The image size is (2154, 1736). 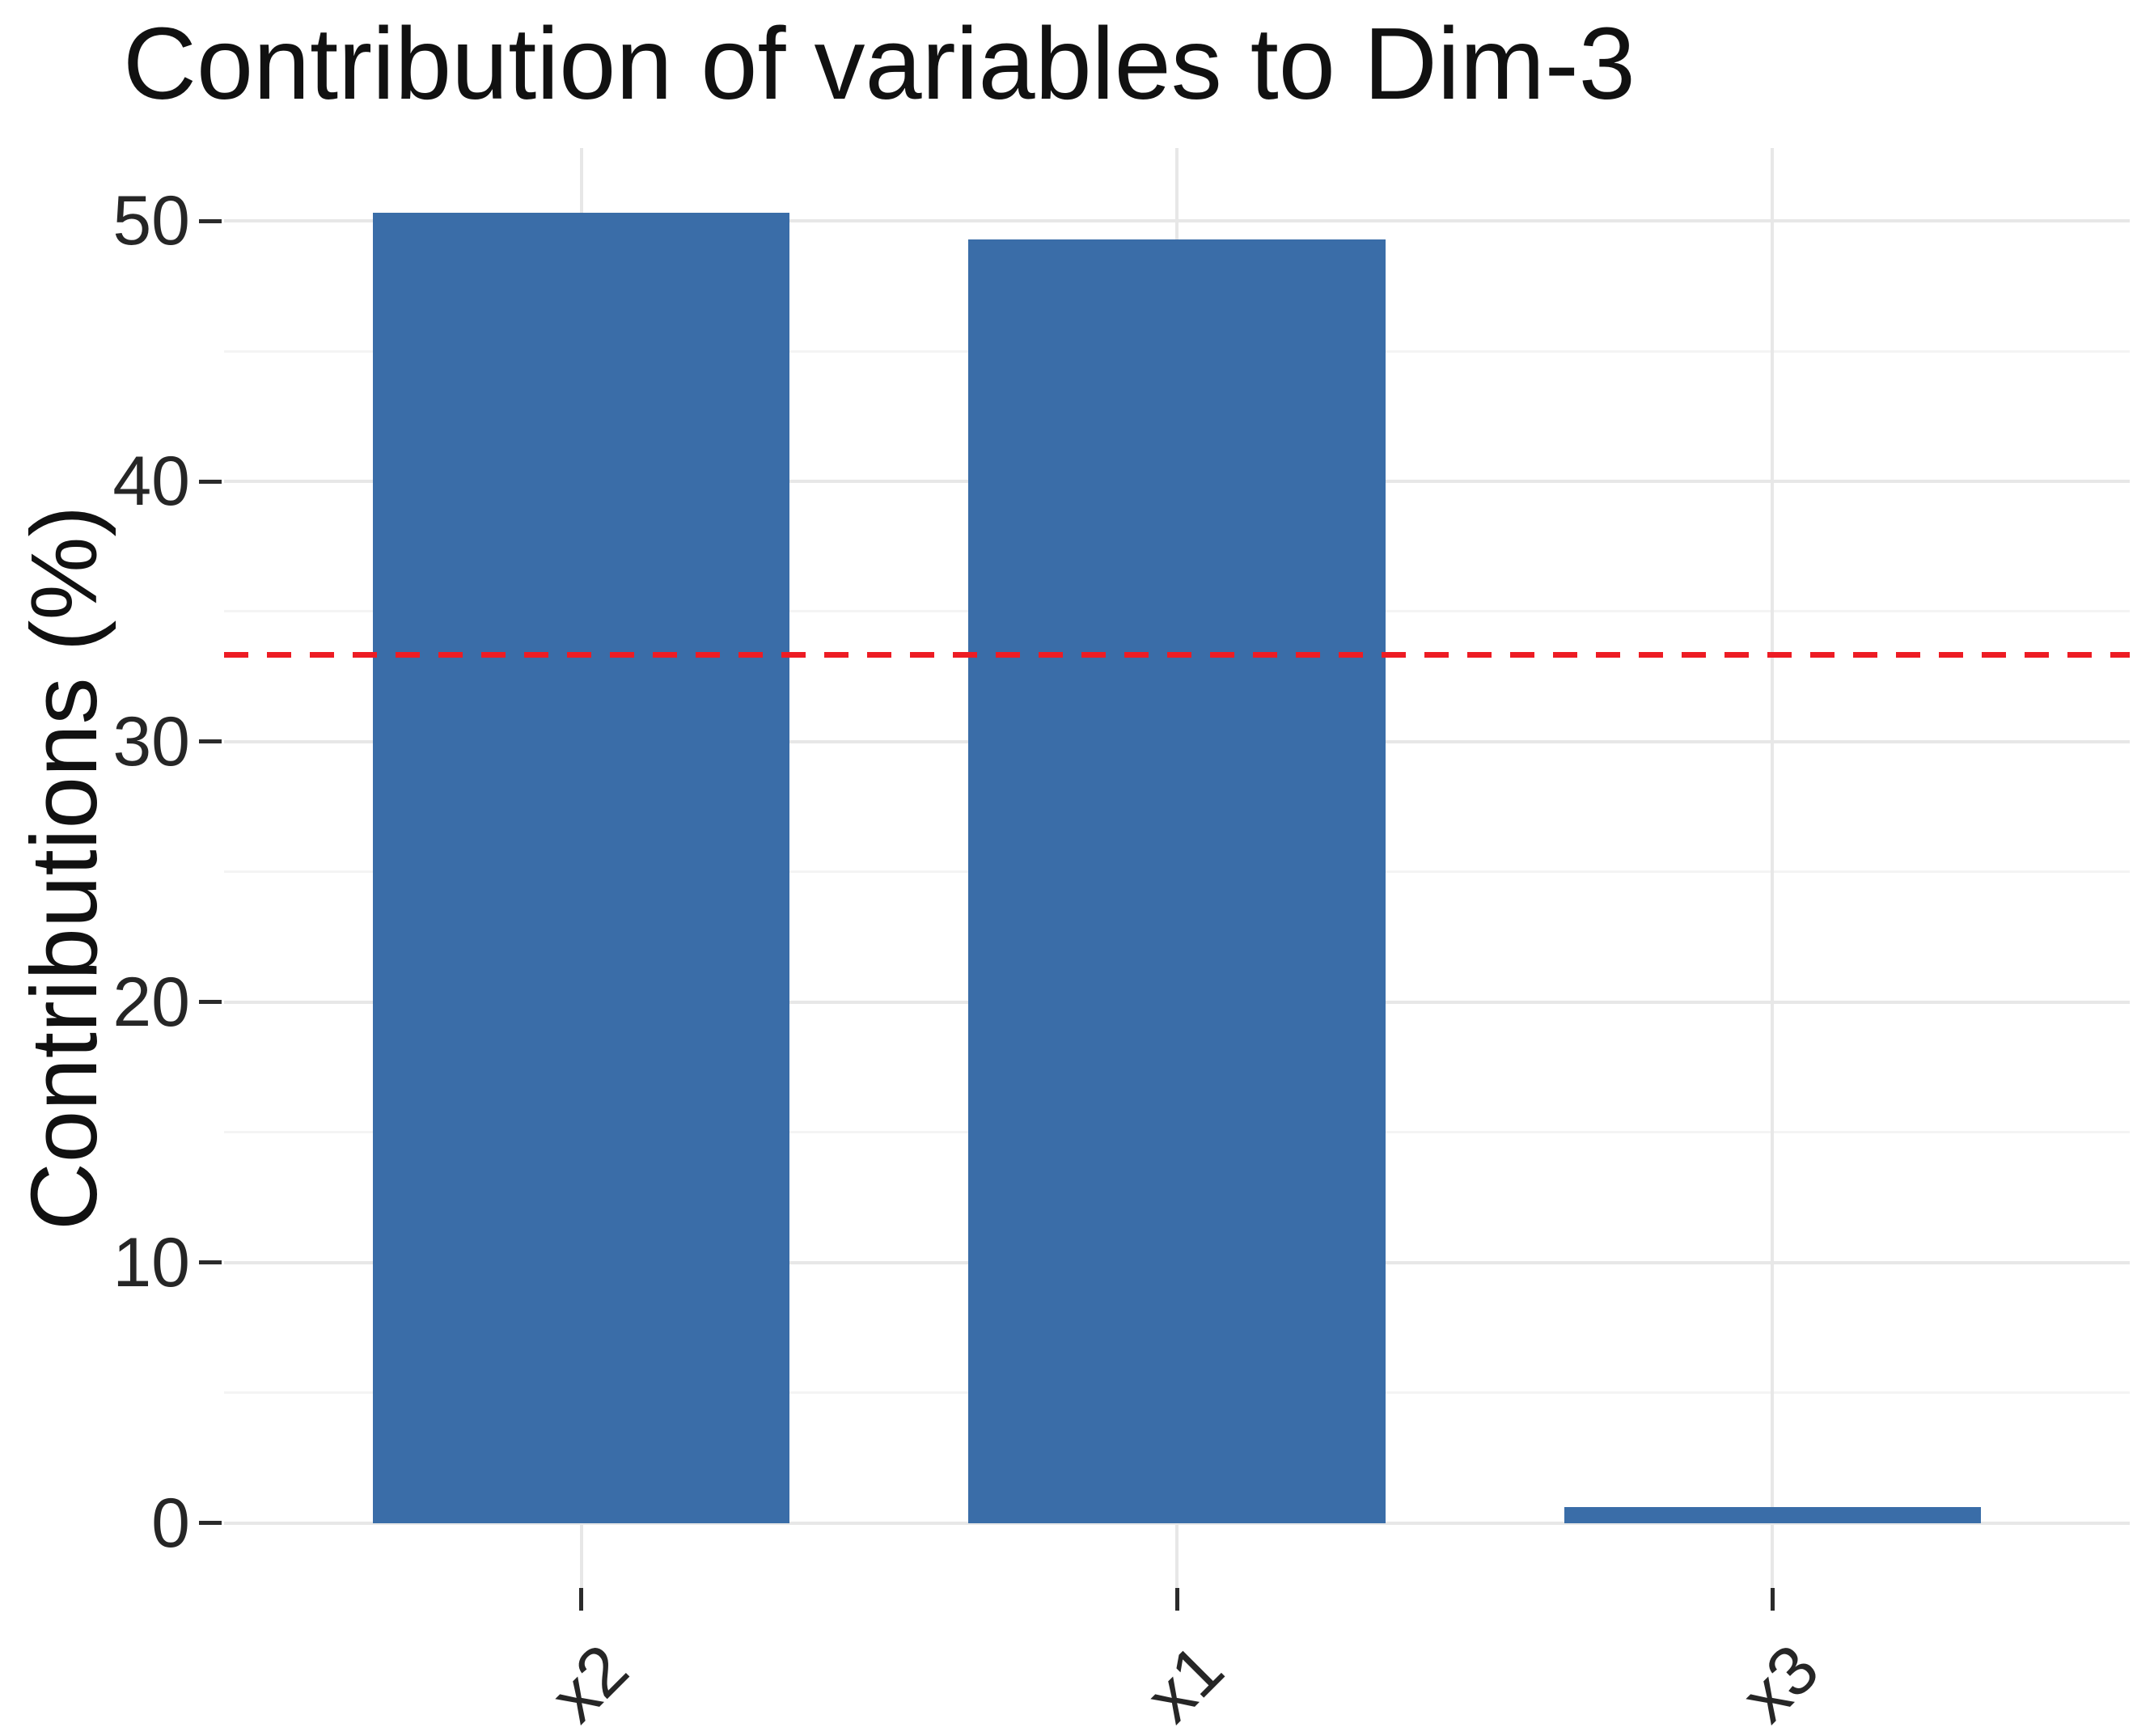 I want to click on gridline-major-x, so click(x=1773, y=868).